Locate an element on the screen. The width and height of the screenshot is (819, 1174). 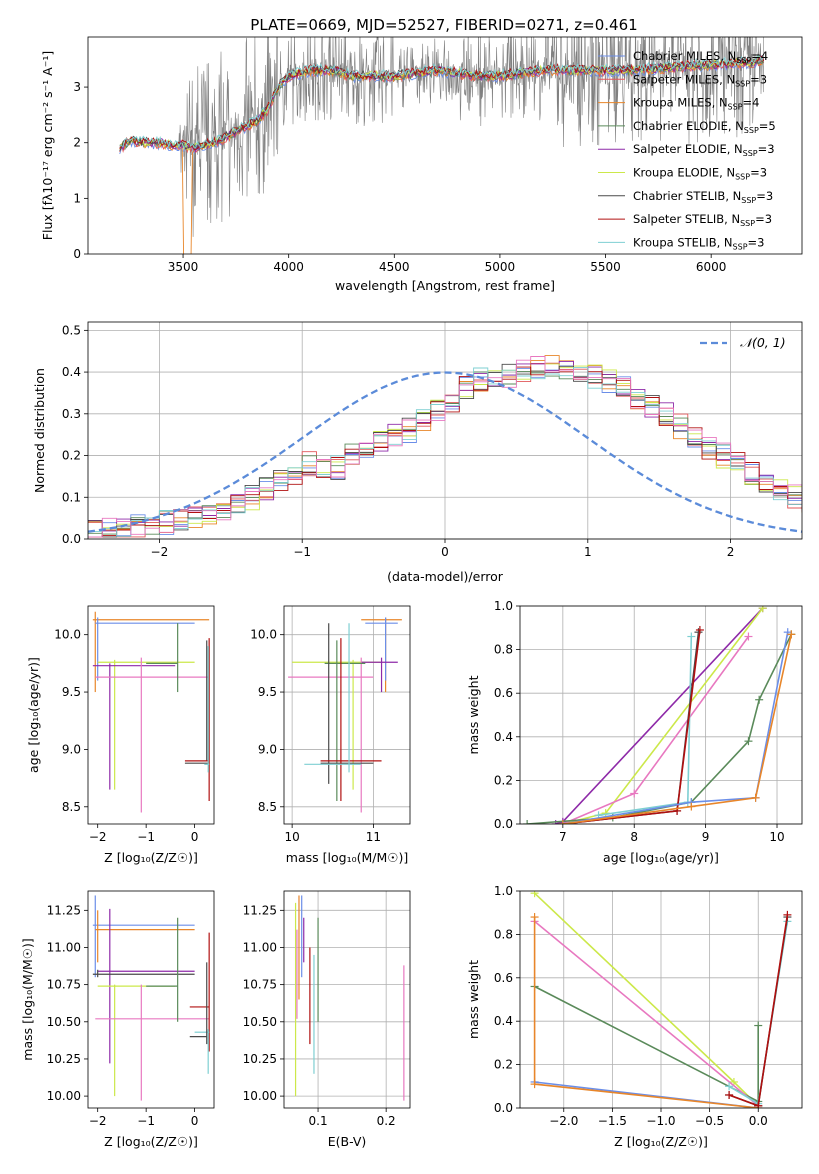
y-tick-label: 0.3 is located at coordinates (71, 414).